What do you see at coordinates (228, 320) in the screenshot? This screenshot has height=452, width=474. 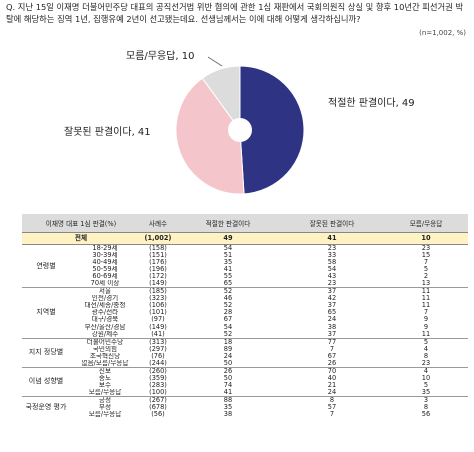 I see `cell-approve: 67` at bounding box center [228, 320].